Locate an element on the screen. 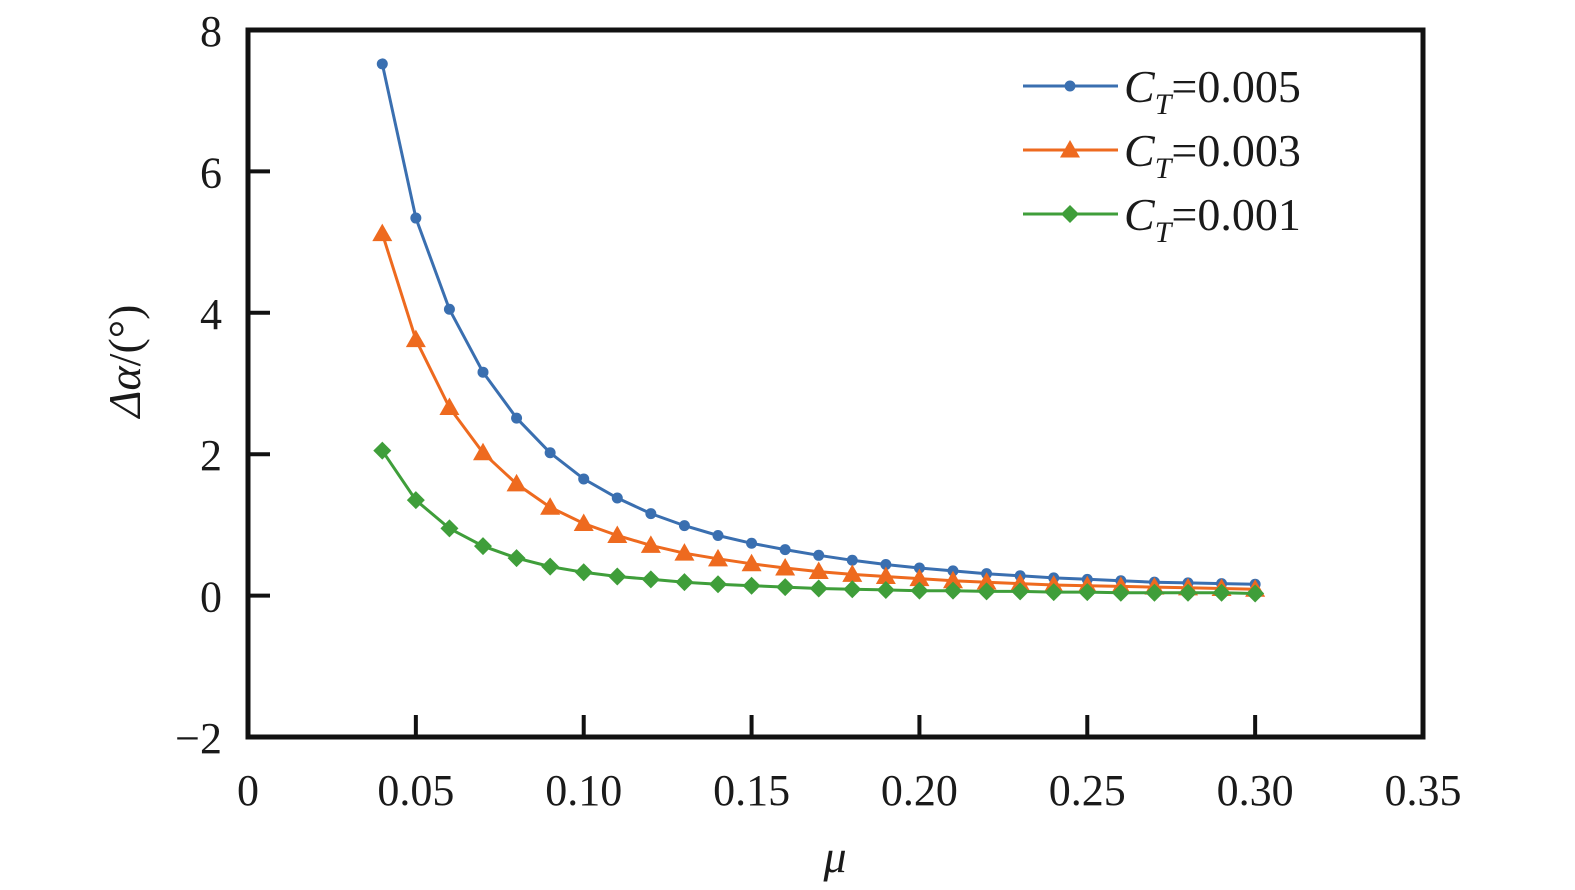 This screenshot has width=1575, height=890. y-tick-label: 0 is located at coordinates (211, 597).